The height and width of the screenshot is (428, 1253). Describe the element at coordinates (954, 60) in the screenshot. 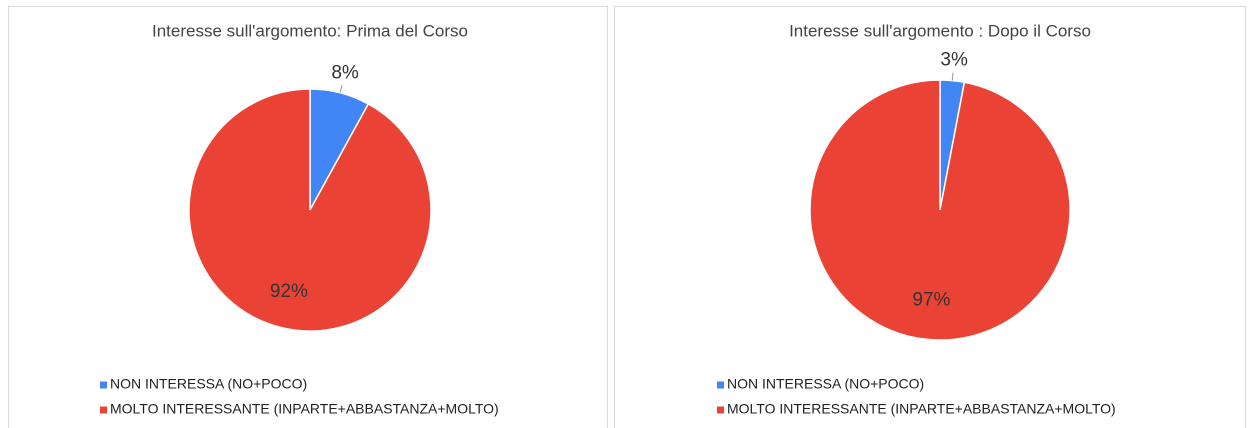

I see `data-label: 3%` at that location.